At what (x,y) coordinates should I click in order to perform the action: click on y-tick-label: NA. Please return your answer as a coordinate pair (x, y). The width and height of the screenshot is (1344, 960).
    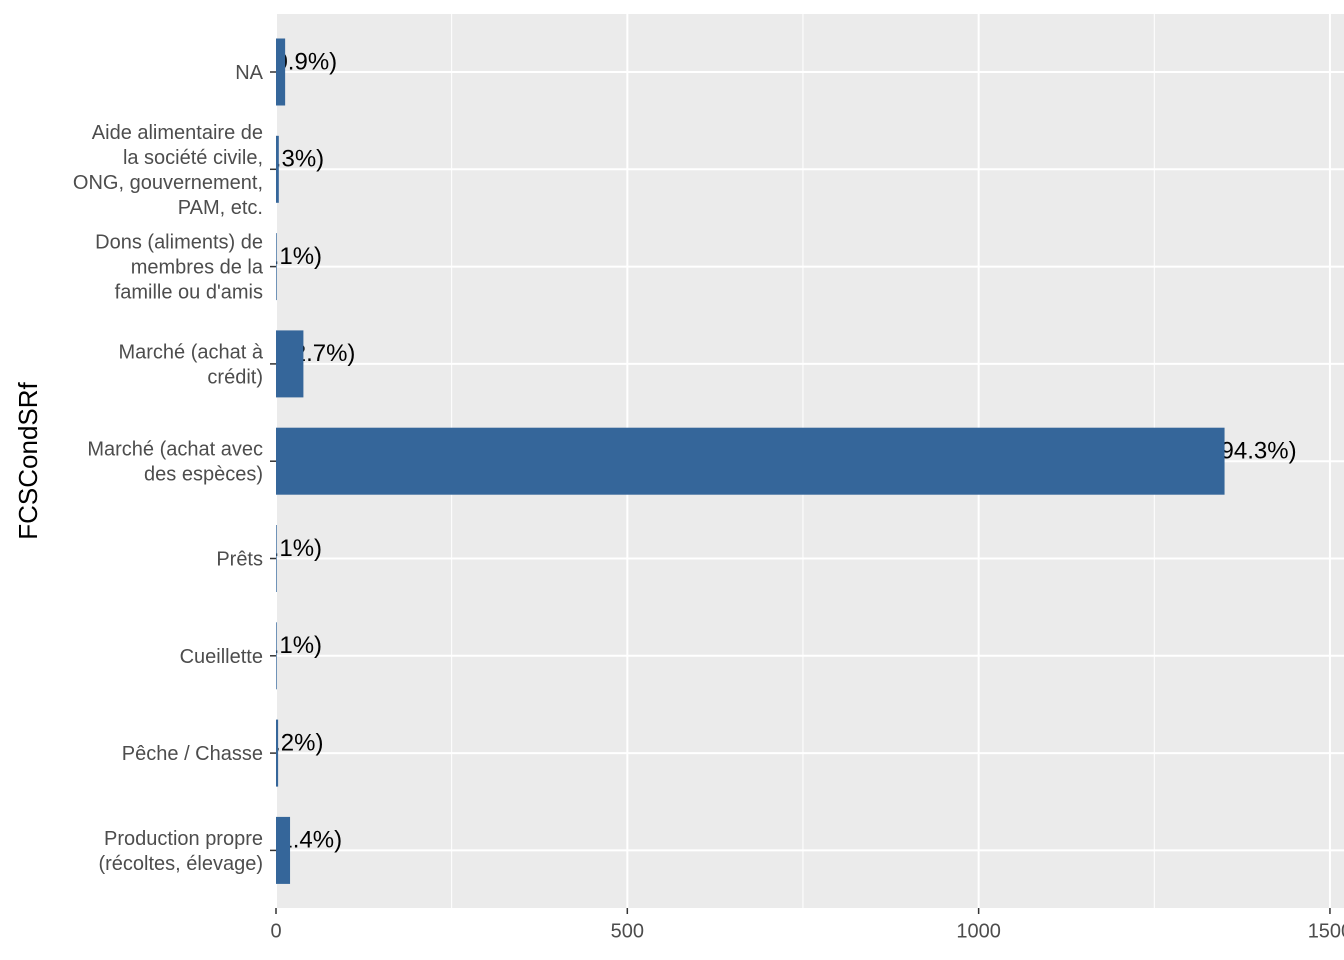
    Looking at the image, I should click on (249, 73).